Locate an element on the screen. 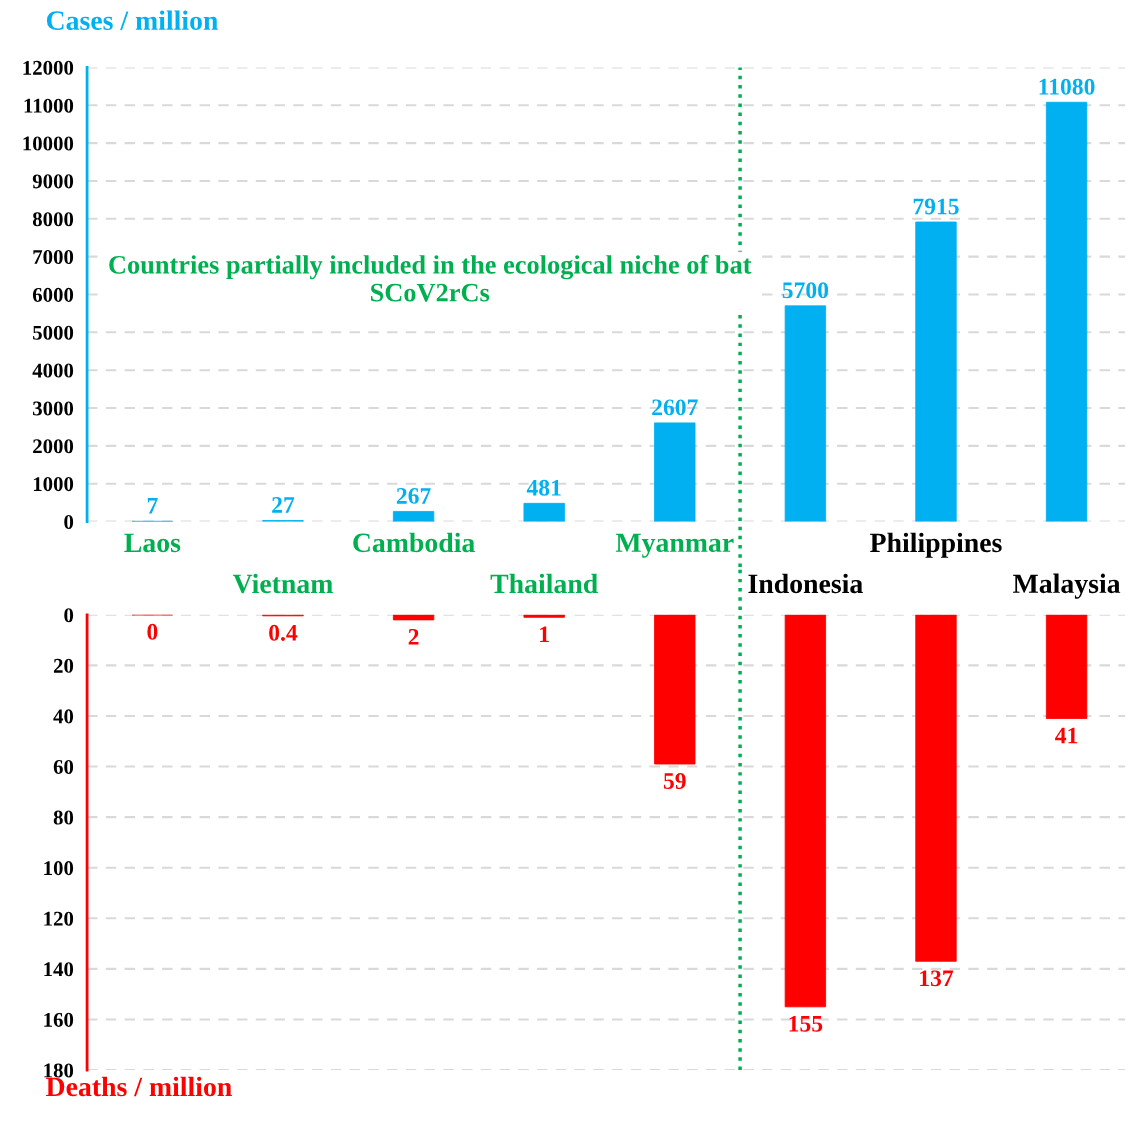  x-tick-label: Myanmar is located at coordinates (674, 545).